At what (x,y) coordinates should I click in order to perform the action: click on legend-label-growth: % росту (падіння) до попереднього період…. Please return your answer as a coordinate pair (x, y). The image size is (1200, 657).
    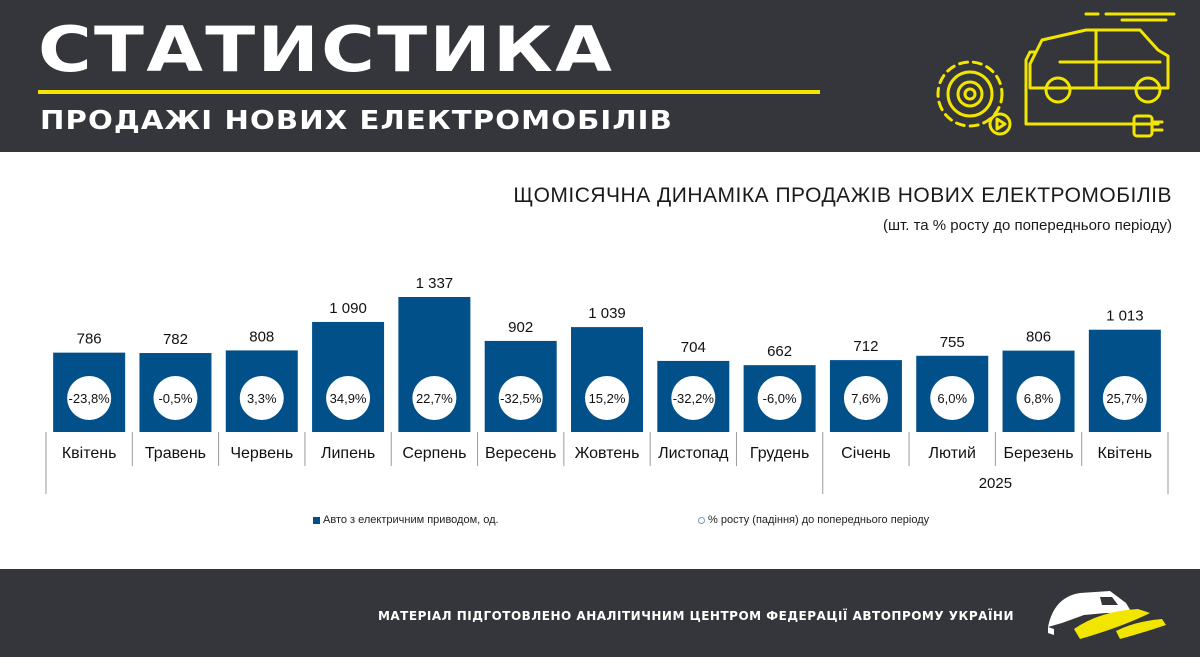
    Looking at the image, I should click on (819, 520).